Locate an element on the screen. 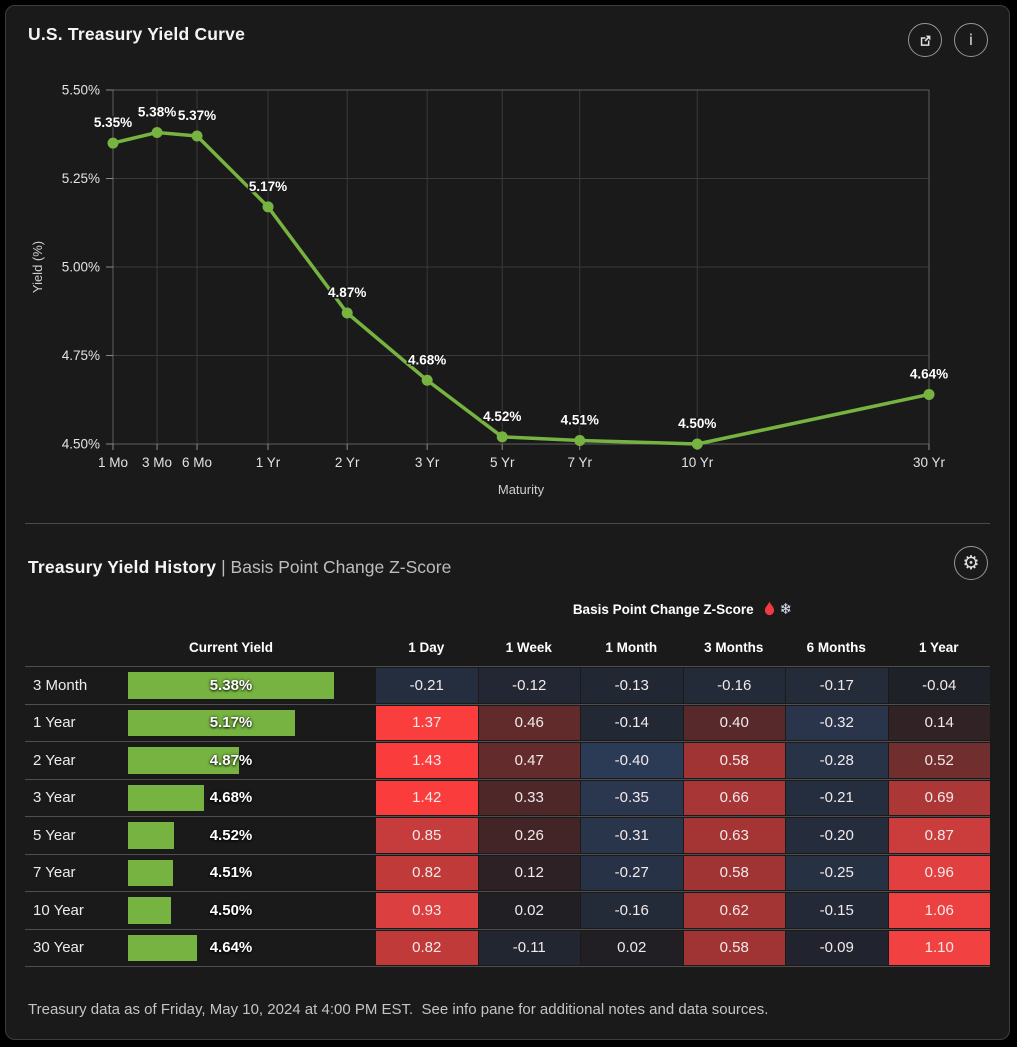 This screenshot has width=1017, height=1047. data-point-label: 4.51% is located at coordinates (580, 419).